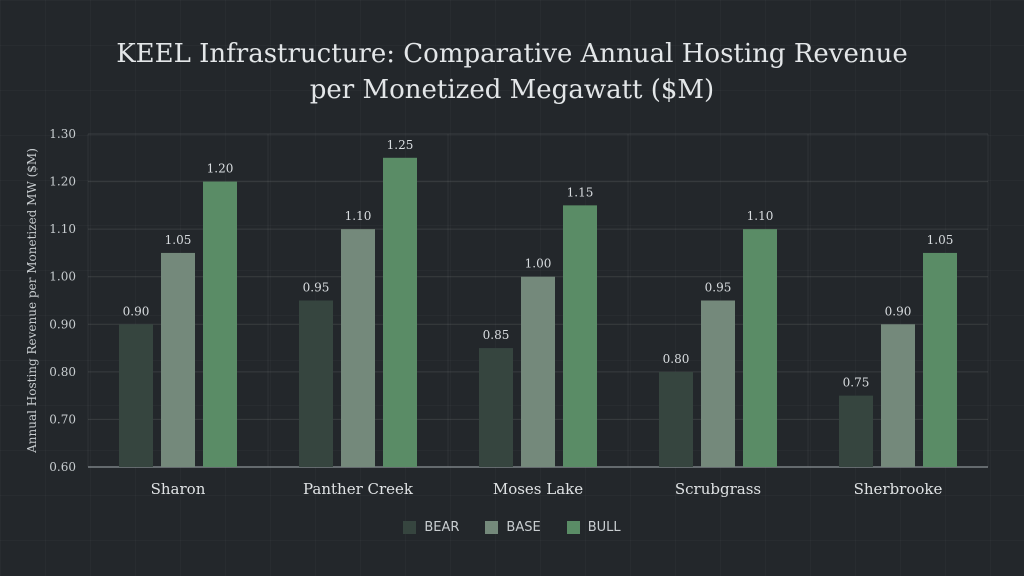  I want to click on data-label: 1.20, so click(220, 169).